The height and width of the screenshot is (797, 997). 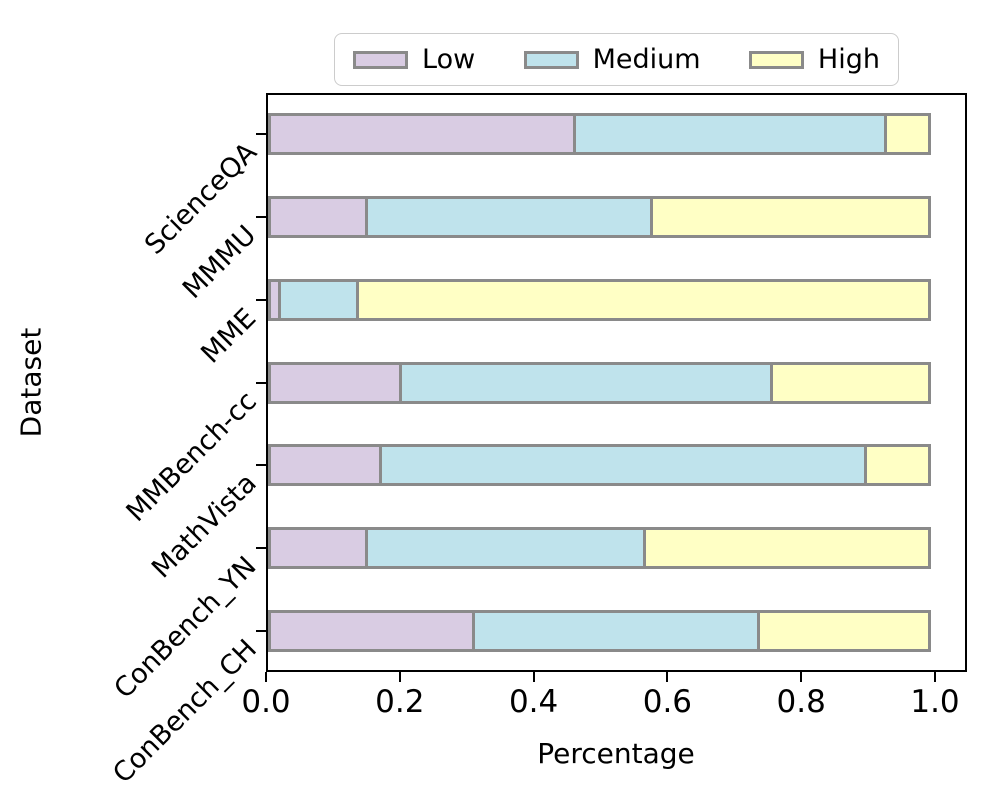 What do you see at coordinates (776, 59) in the screenshot?
I see `legend-swatch-high` at bounding box center [776, 59].